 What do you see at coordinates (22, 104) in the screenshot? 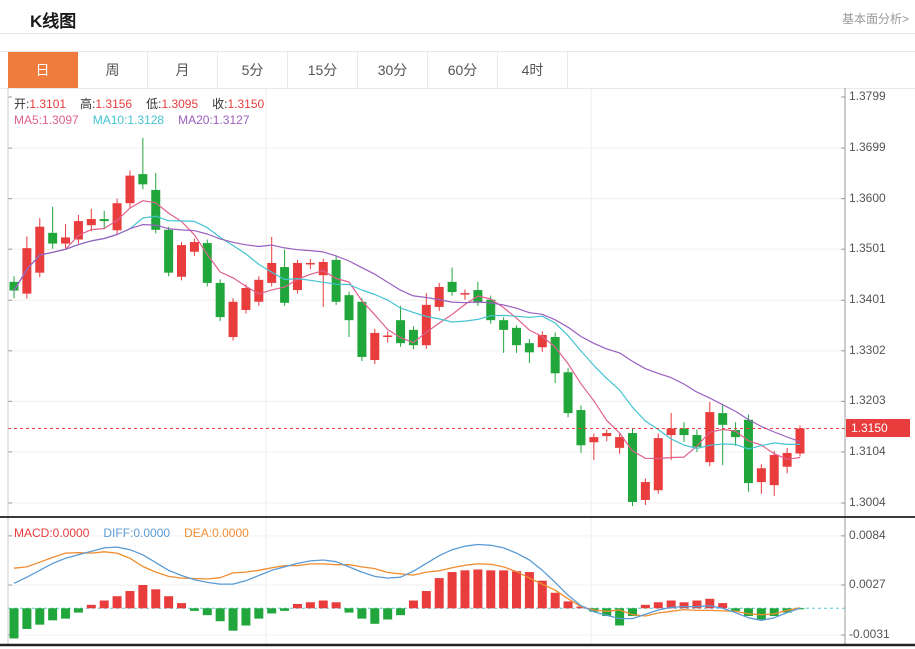
I see `legend-label: 开:` at bounding box center [22, 104].